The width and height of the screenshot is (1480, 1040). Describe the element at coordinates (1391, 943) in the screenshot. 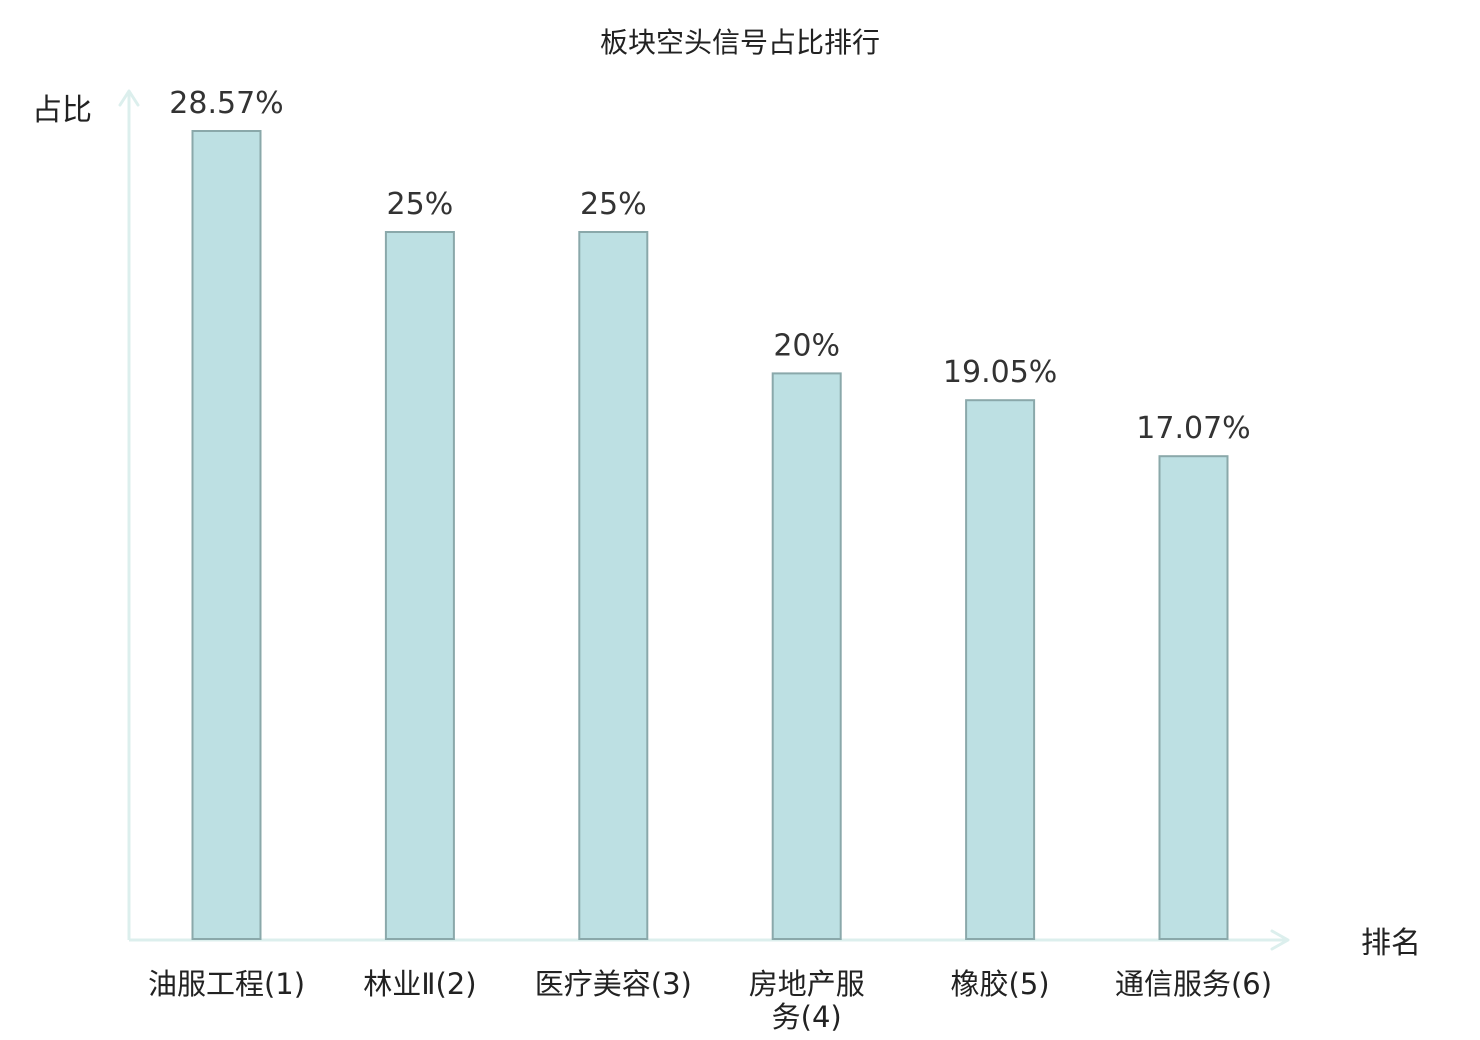

I see `x-axis-label: 排名` at that location.